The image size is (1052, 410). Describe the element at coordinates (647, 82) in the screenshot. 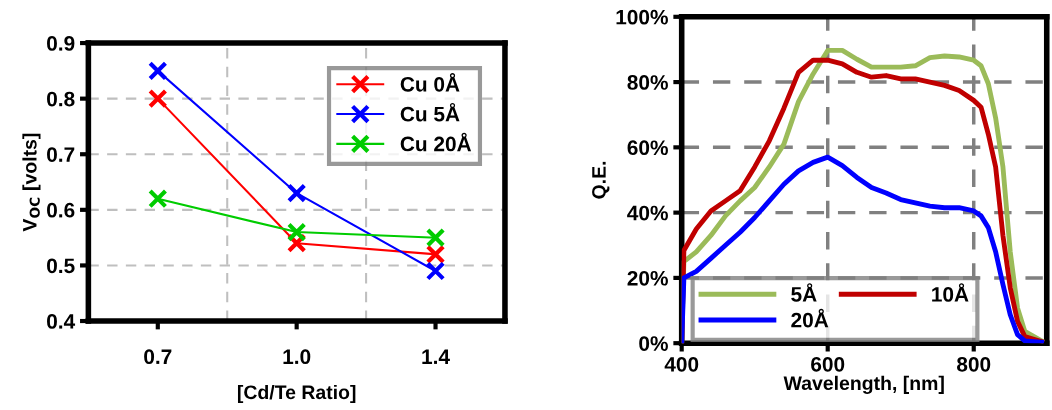

I see `y-tick-label: 80%` at that location.